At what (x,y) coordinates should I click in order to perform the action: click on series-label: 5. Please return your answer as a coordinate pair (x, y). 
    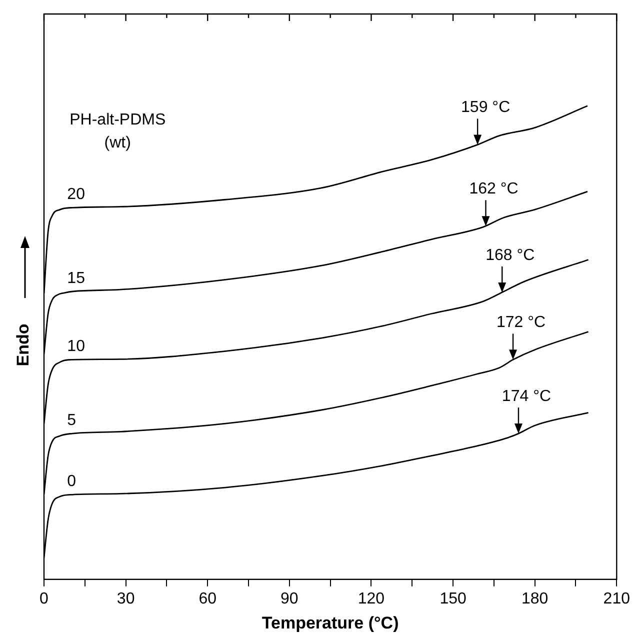
    Looking at the image, I should click on (71, 420).